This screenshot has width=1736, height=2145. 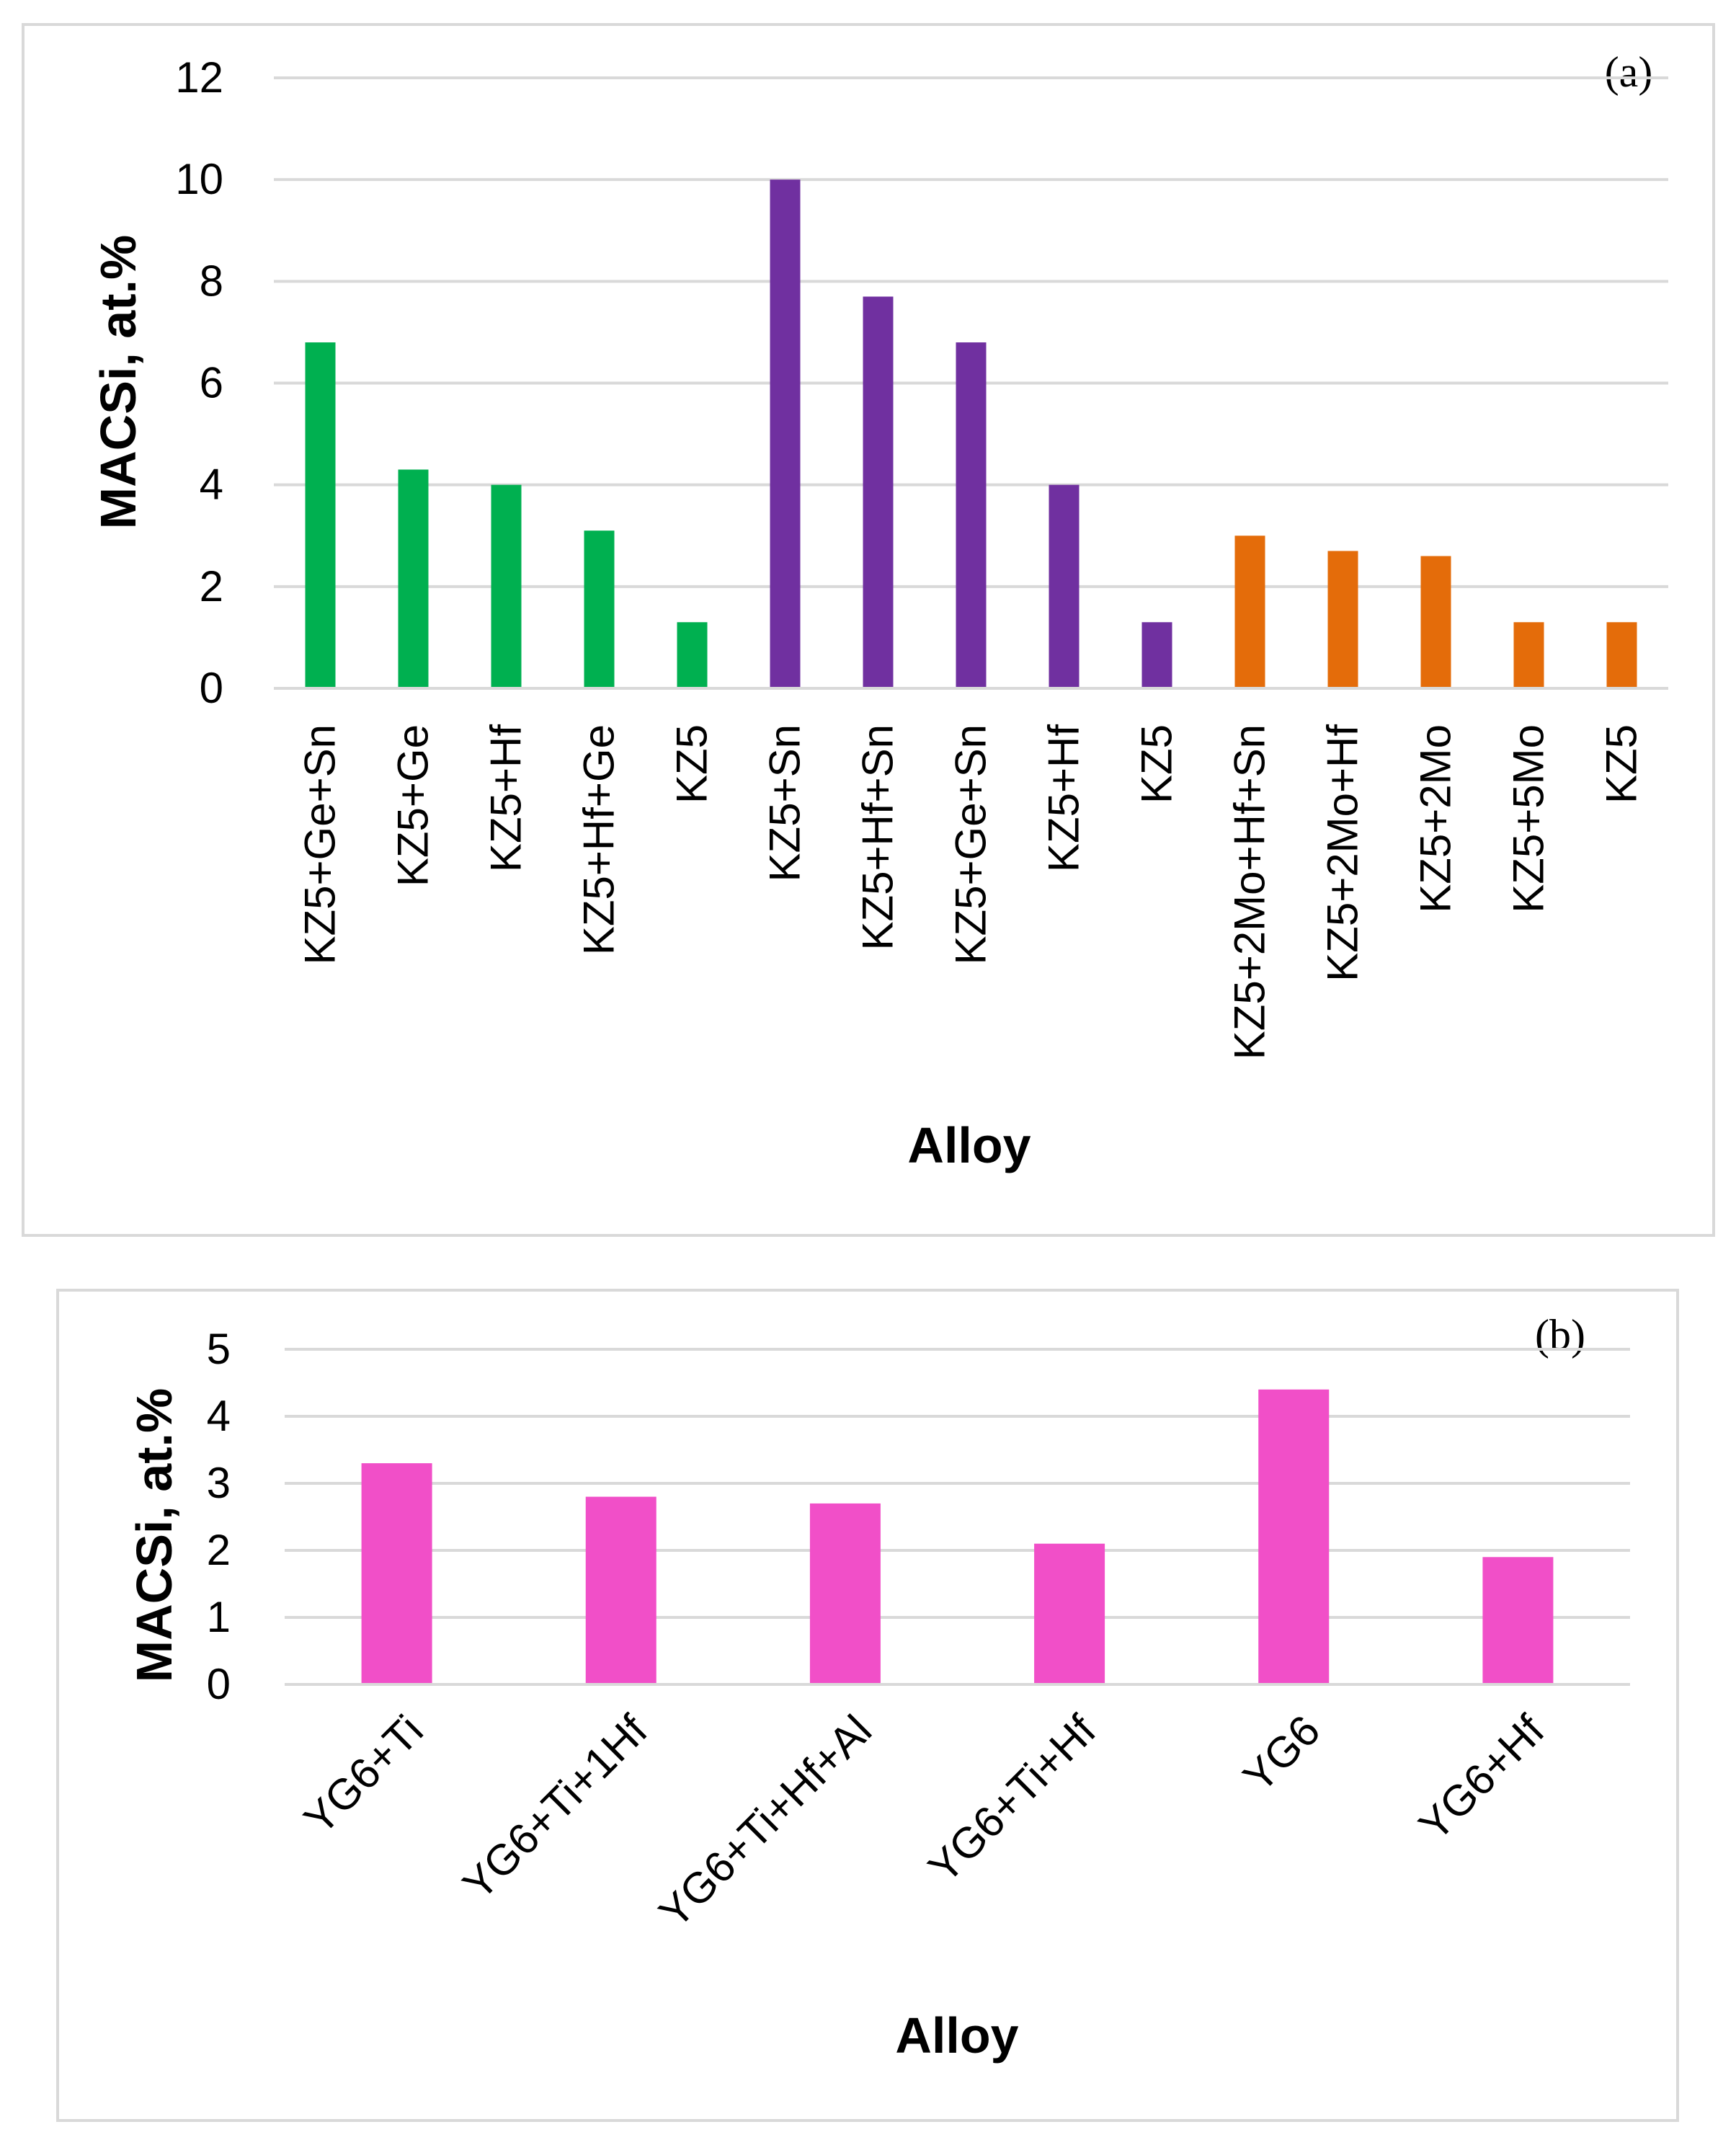 What do you see at coordinates (969, 1145) in the screenshot?
I see `x-axis-title-a: Alloy` at bounding box center [969, 1145].